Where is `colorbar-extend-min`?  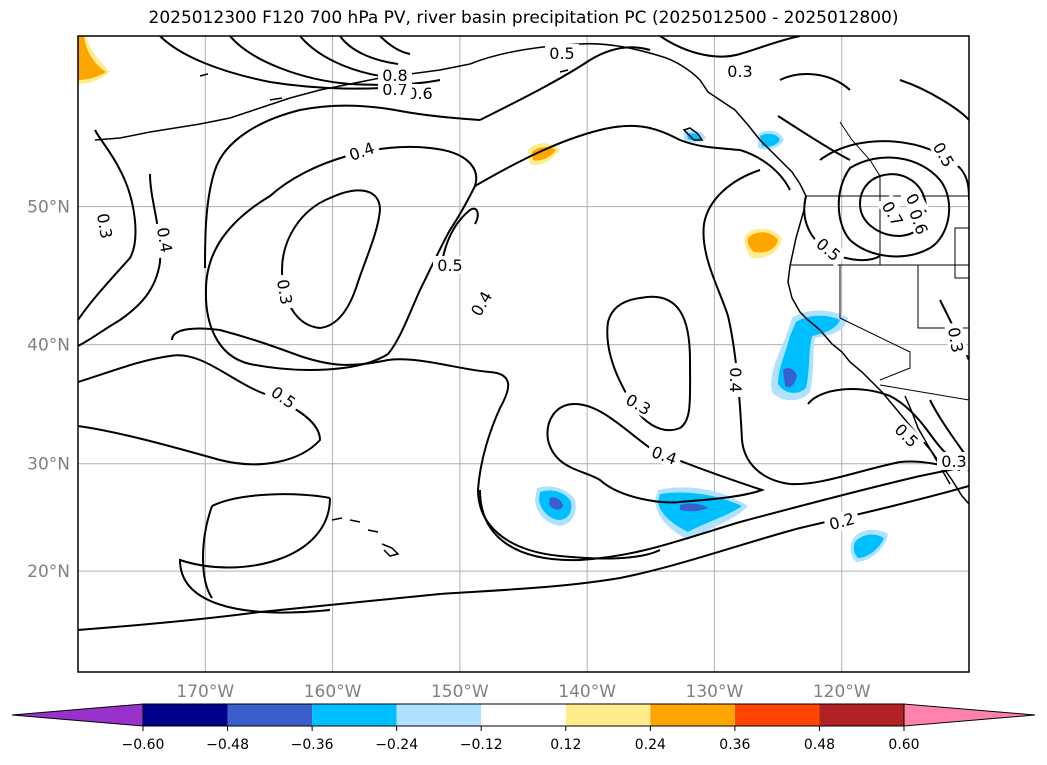 colorbar-extend-min is located at coordinates (77, 715).